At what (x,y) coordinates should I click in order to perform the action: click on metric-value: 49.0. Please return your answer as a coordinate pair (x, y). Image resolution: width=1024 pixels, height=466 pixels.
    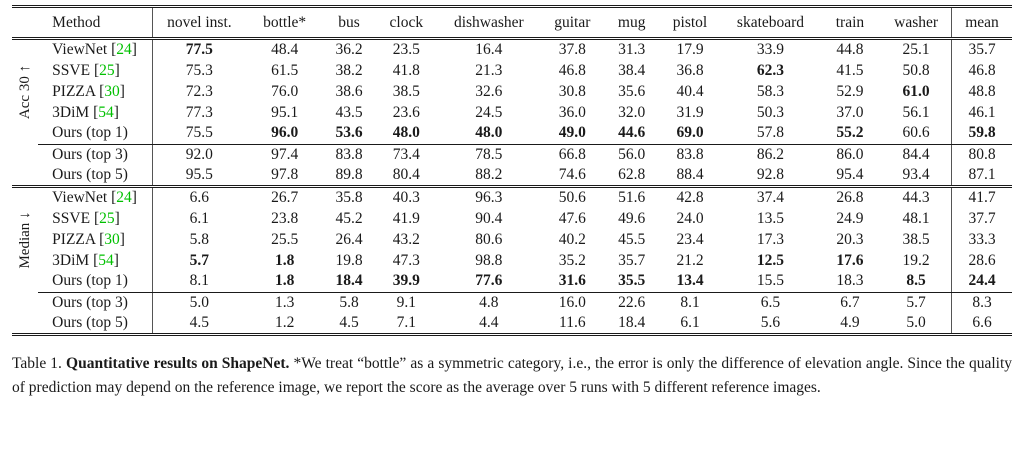
    Looking at the image, I should click on (572, 134).